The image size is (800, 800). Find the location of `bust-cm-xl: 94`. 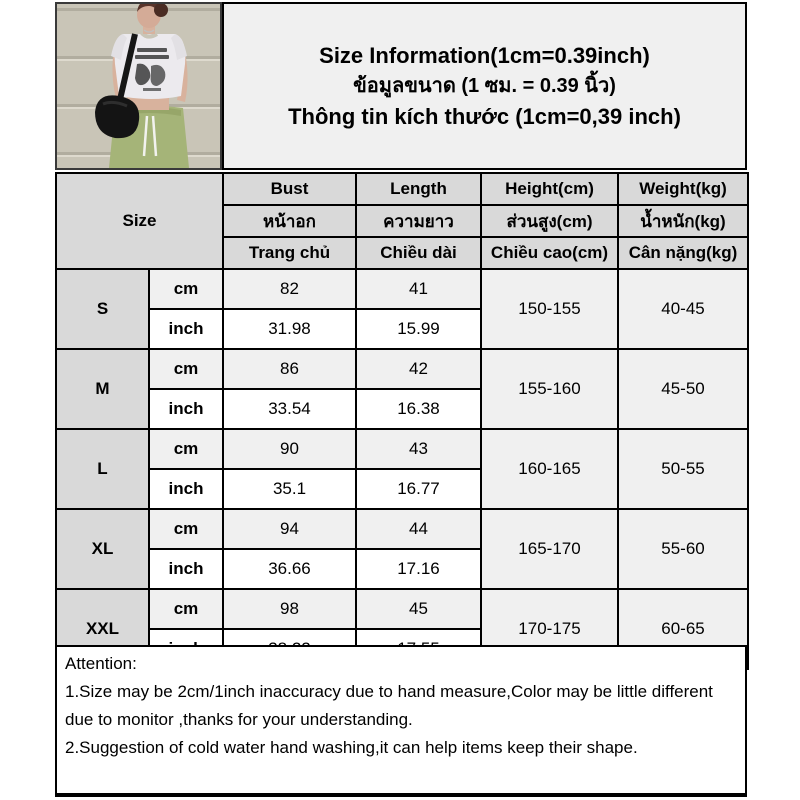

bust-cm-xl: 94 is located at coordinates (289, 529).